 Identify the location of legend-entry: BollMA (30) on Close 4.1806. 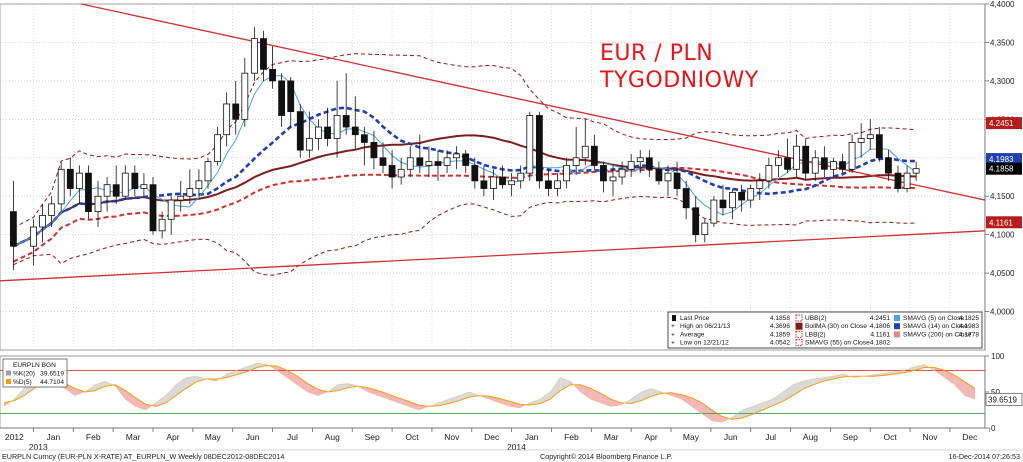
(843, 326).